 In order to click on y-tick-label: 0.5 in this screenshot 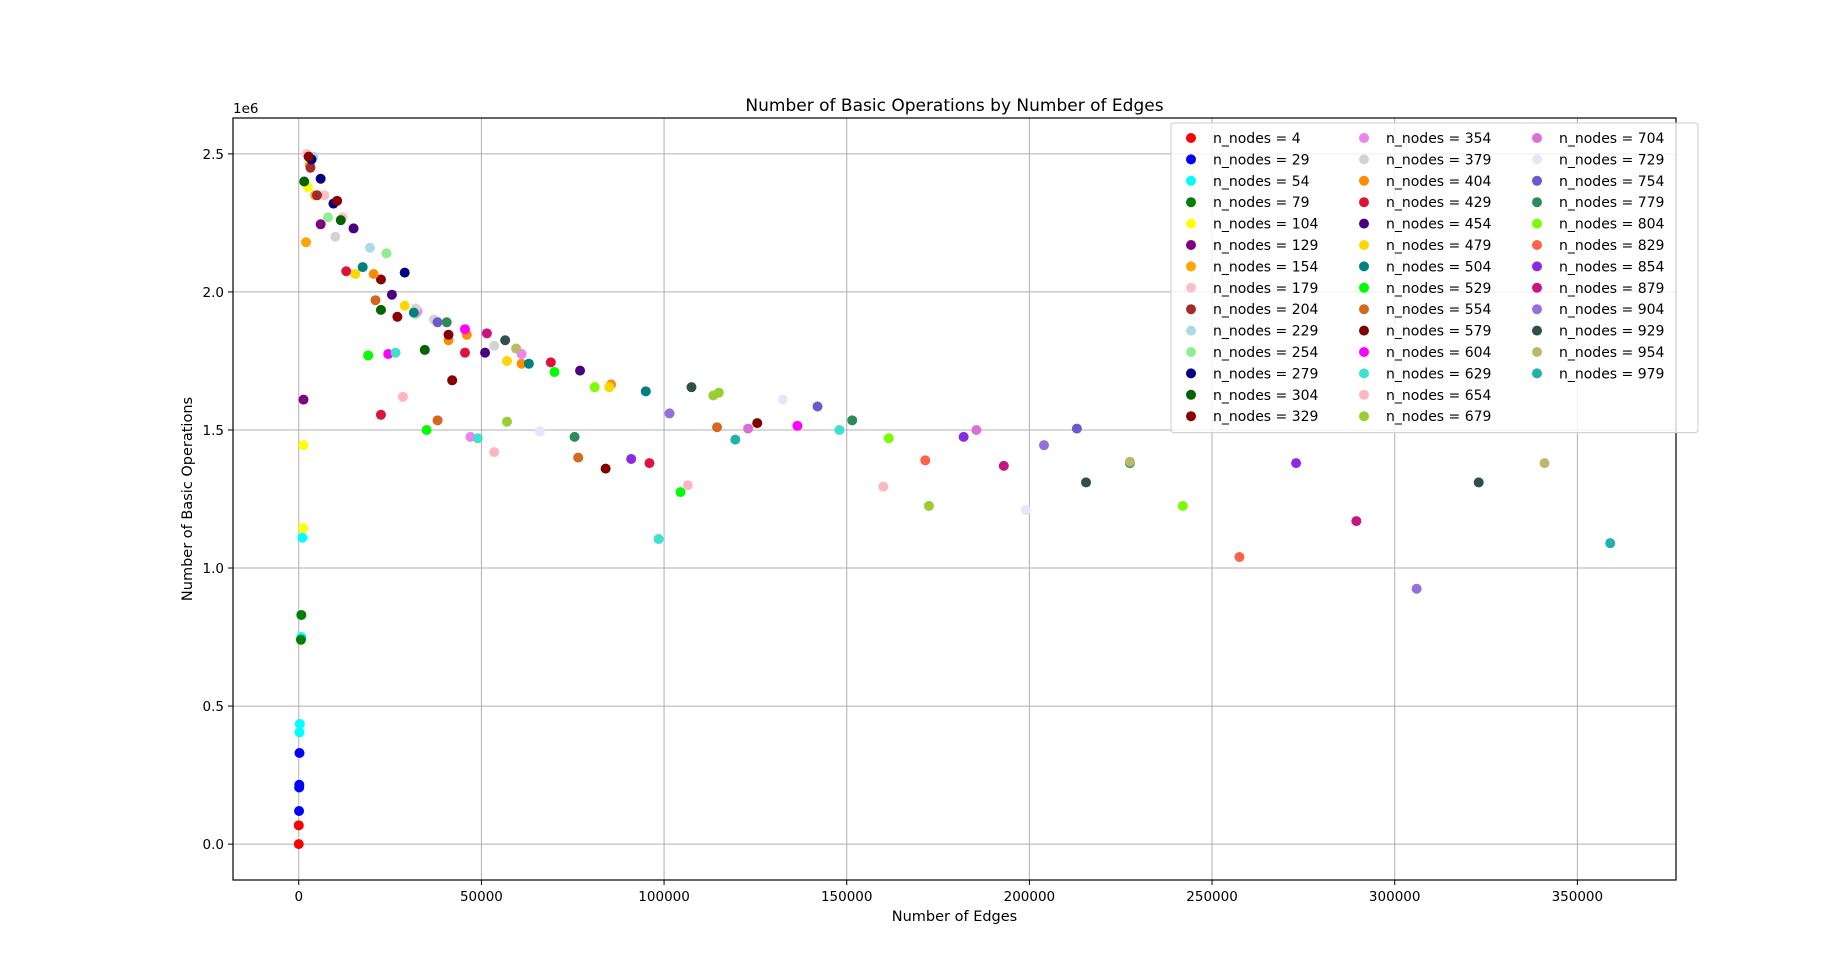, I will do `click(213, 707)`.